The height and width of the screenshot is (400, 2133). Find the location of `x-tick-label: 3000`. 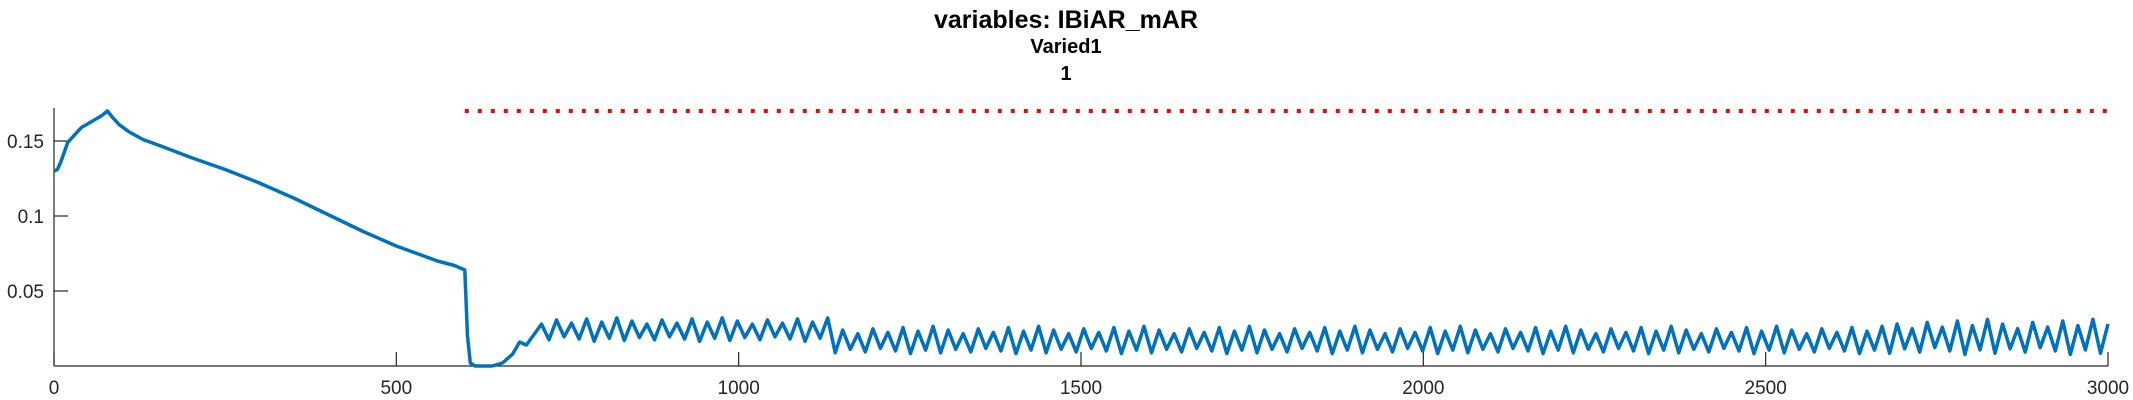

x-tick-label: 3000 is located at coordinates (2108, 388).